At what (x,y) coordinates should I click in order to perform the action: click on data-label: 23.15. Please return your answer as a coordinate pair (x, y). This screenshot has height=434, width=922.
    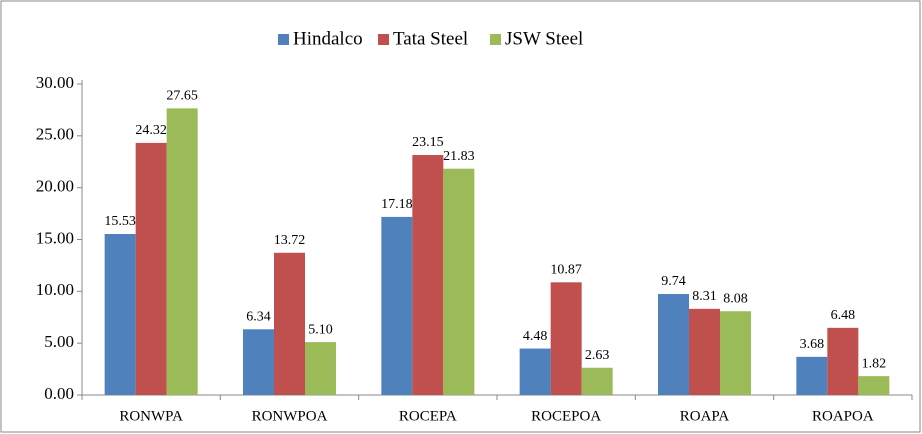
    Looking at the image, I should click on (428, 142).